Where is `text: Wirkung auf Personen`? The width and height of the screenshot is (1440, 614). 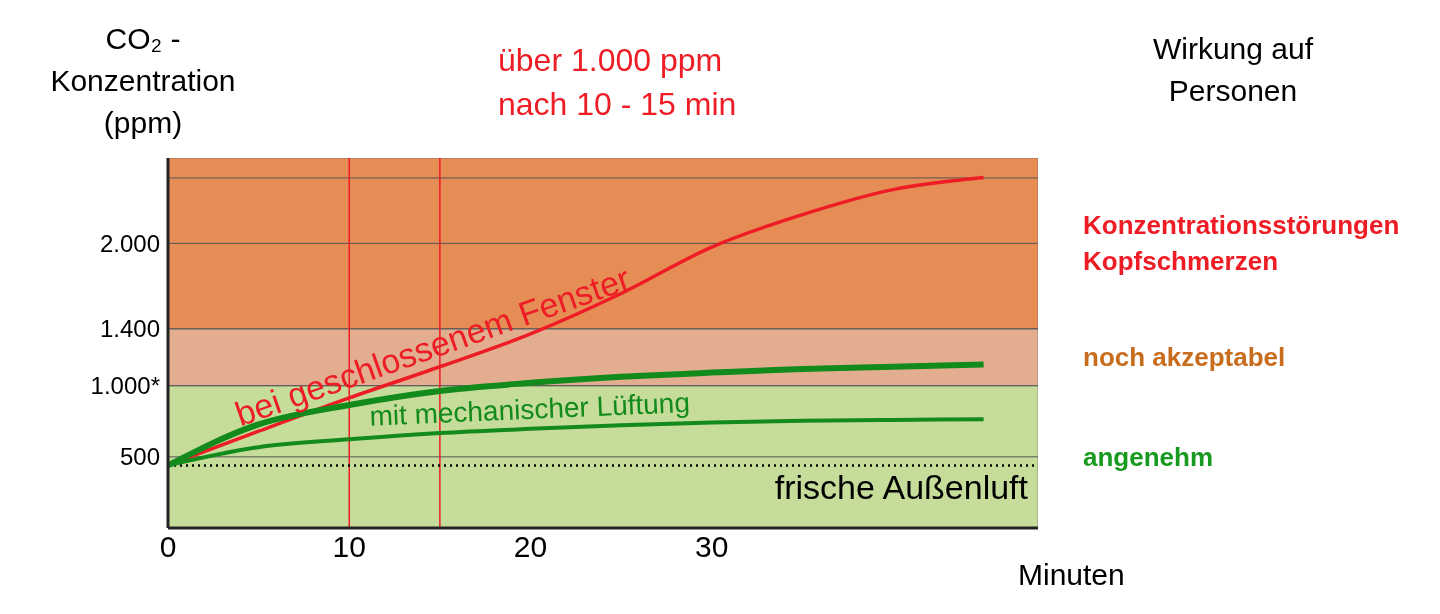 text: Wirkung auf Personen is located at coordinates (1233, 70).